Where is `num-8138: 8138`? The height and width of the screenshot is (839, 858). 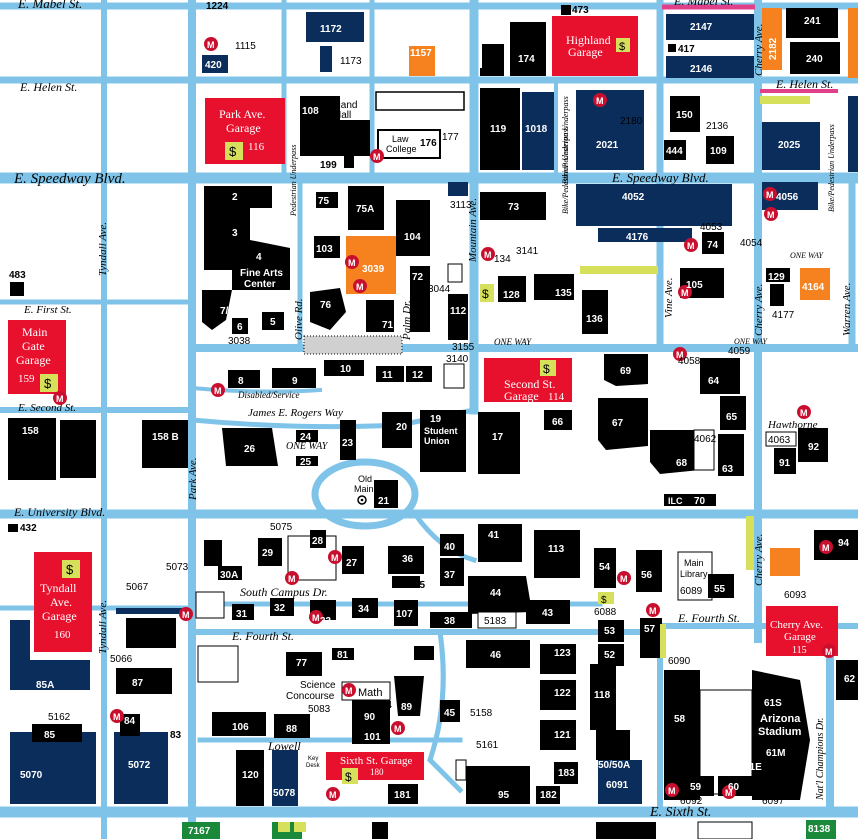 num-8138: 8138 is located at coordinates (819, 829).